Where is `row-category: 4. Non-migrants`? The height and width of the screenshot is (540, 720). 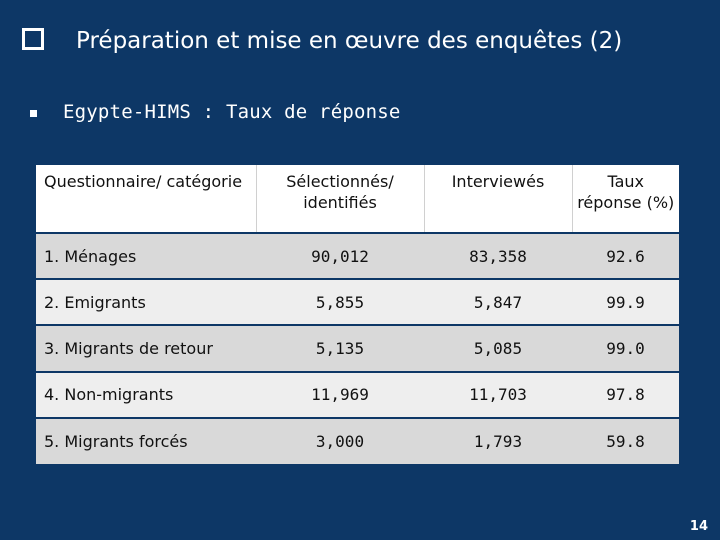
row-category: 4. Non-migrants is located at coordinates (146, 394).